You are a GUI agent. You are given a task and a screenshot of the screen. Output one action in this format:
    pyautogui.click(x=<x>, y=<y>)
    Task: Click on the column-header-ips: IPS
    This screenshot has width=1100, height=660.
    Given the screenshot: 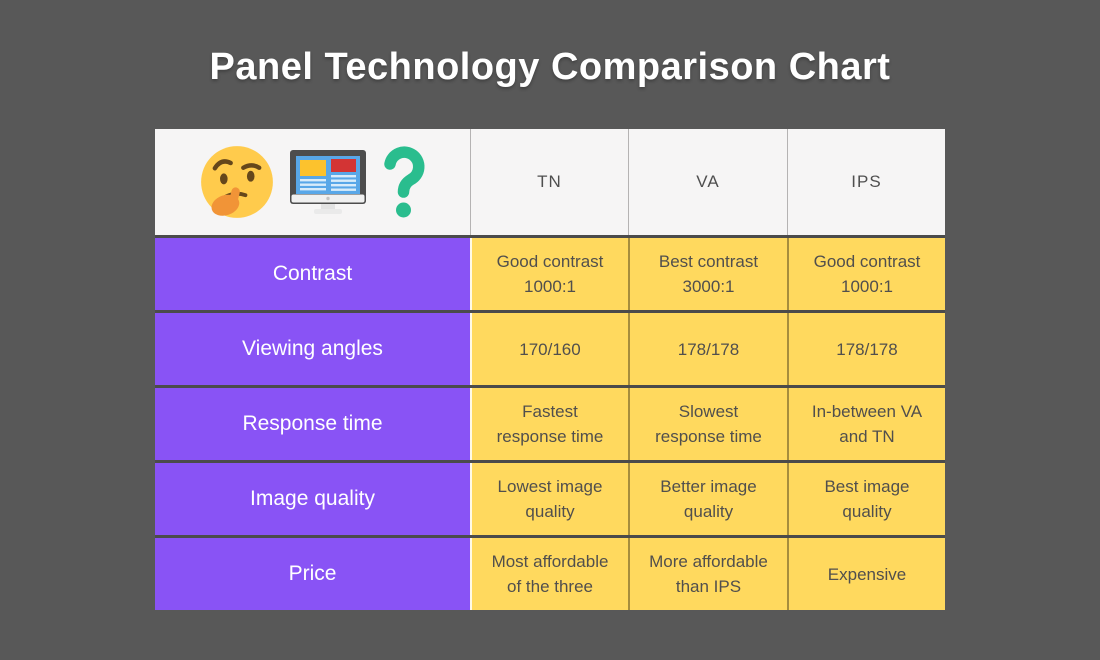 What is the action you would take?
    pyautogui.click(x=866, y=182)
    